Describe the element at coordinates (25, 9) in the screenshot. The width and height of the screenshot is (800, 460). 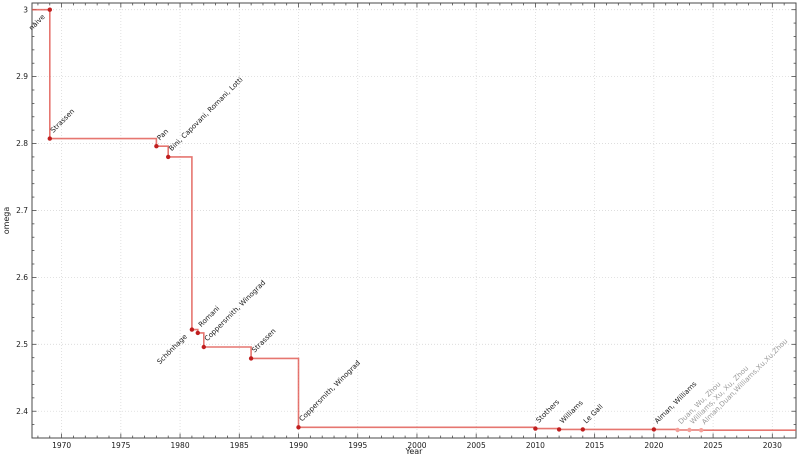
I see `y-tick-label: 3` at that location.